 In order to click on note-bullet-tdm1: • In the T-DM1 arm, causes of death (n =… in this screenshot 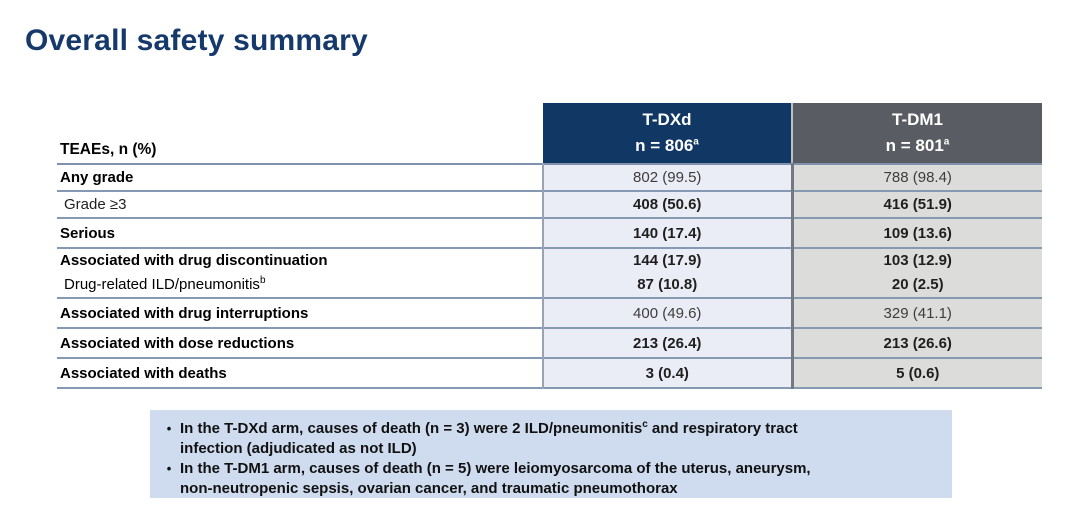, I will do `click(550, 479)`.